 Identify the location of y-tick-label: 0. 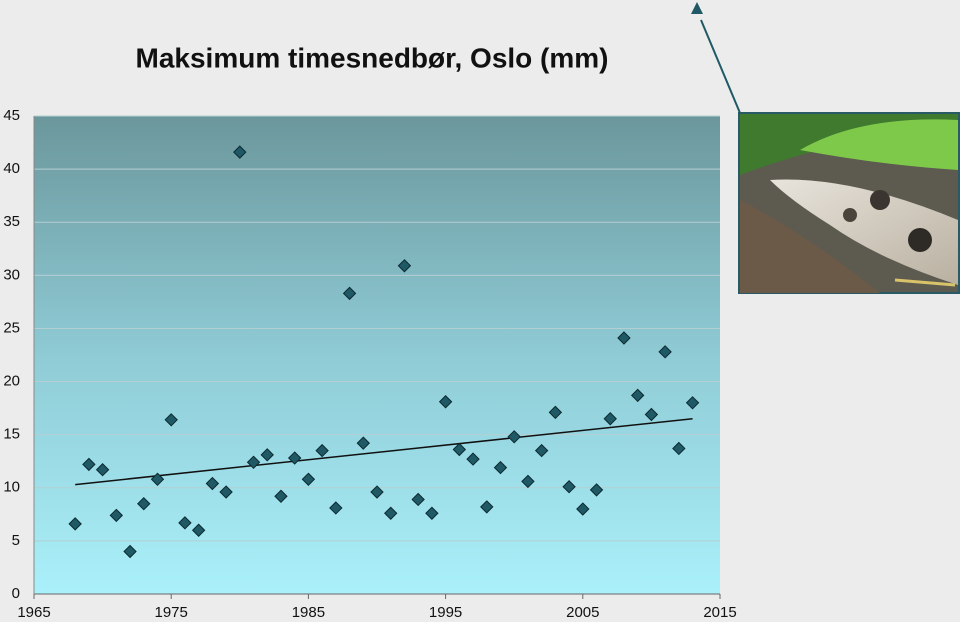
(16, 593).